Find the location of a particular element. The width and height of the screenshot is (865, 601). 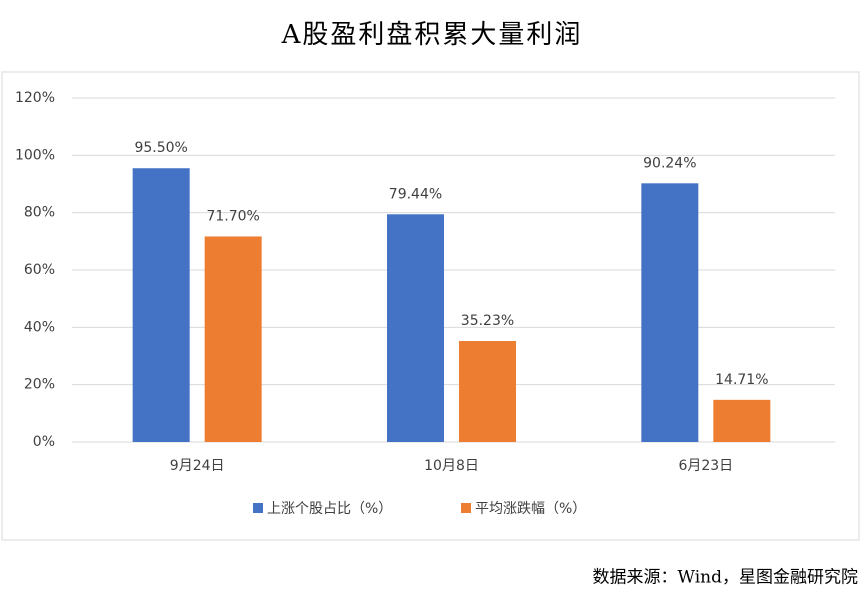

y-tick-label: 120% is located at coordinates (35, 98).